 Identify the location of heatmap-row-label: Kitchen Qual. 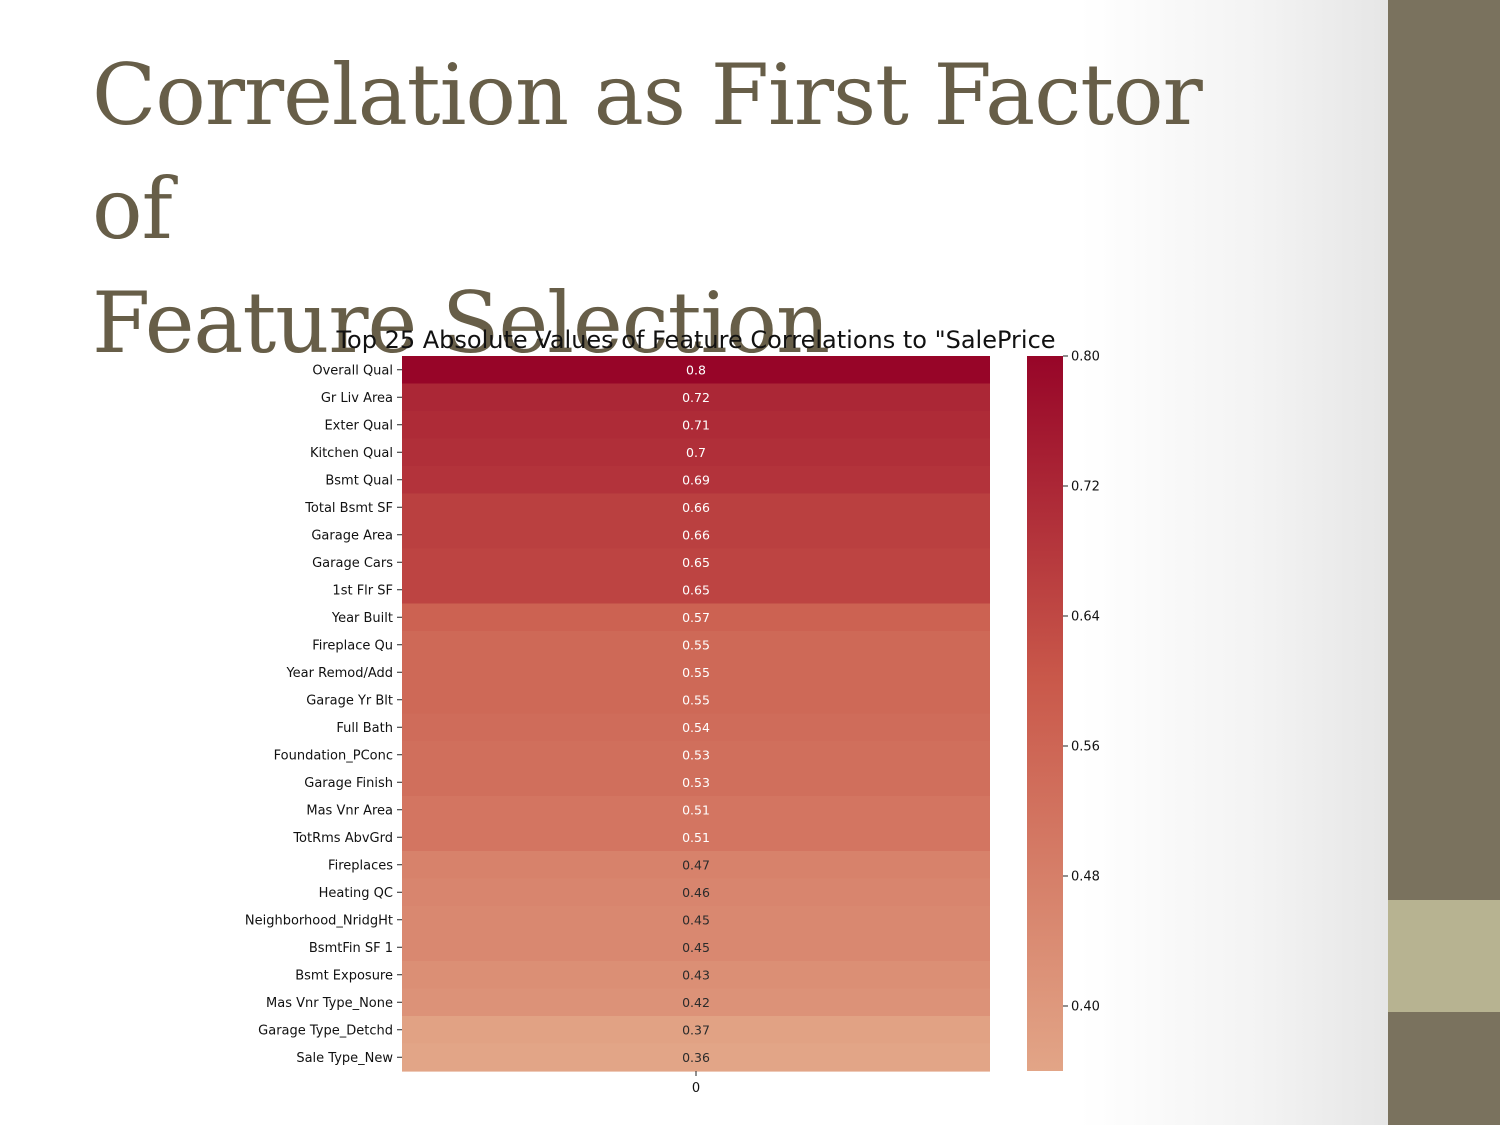
(351, 453).